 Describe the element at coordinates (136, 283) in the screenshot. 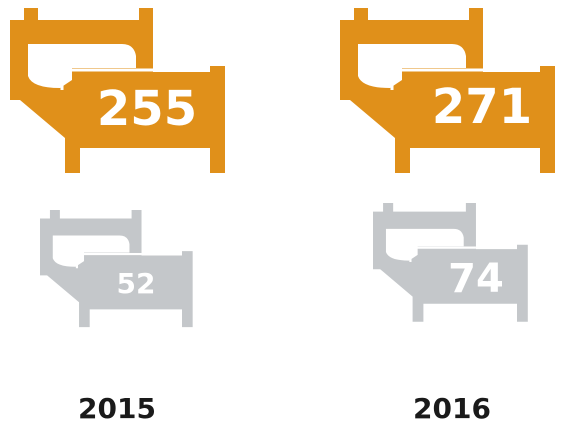

I see `value-label: 52` at that location.